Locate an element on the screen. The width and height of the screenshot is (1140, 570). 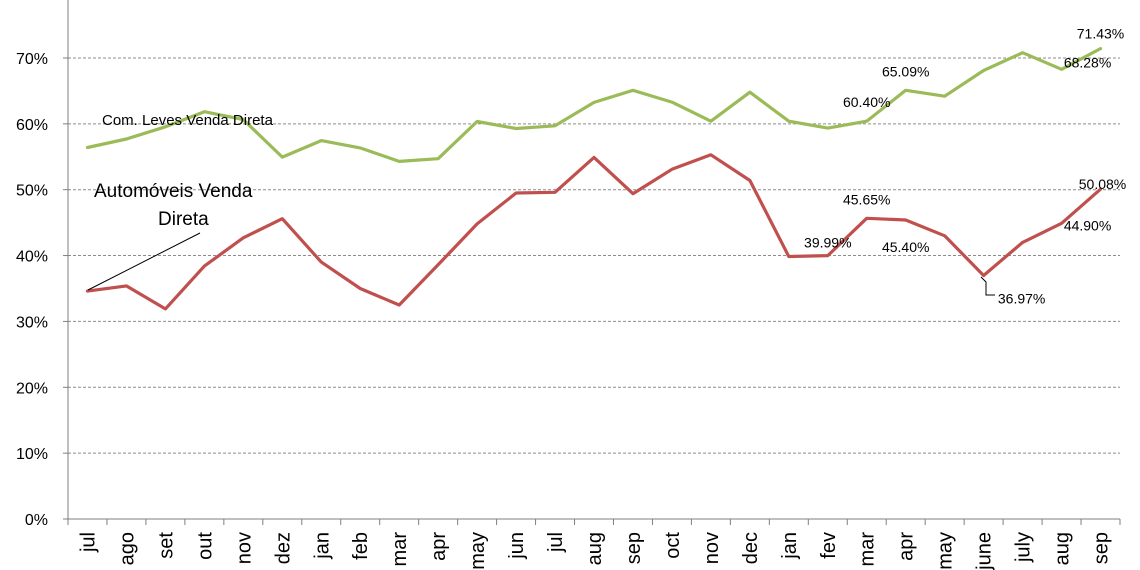
x-tick-label: july is located at coordinates (1024, 547).